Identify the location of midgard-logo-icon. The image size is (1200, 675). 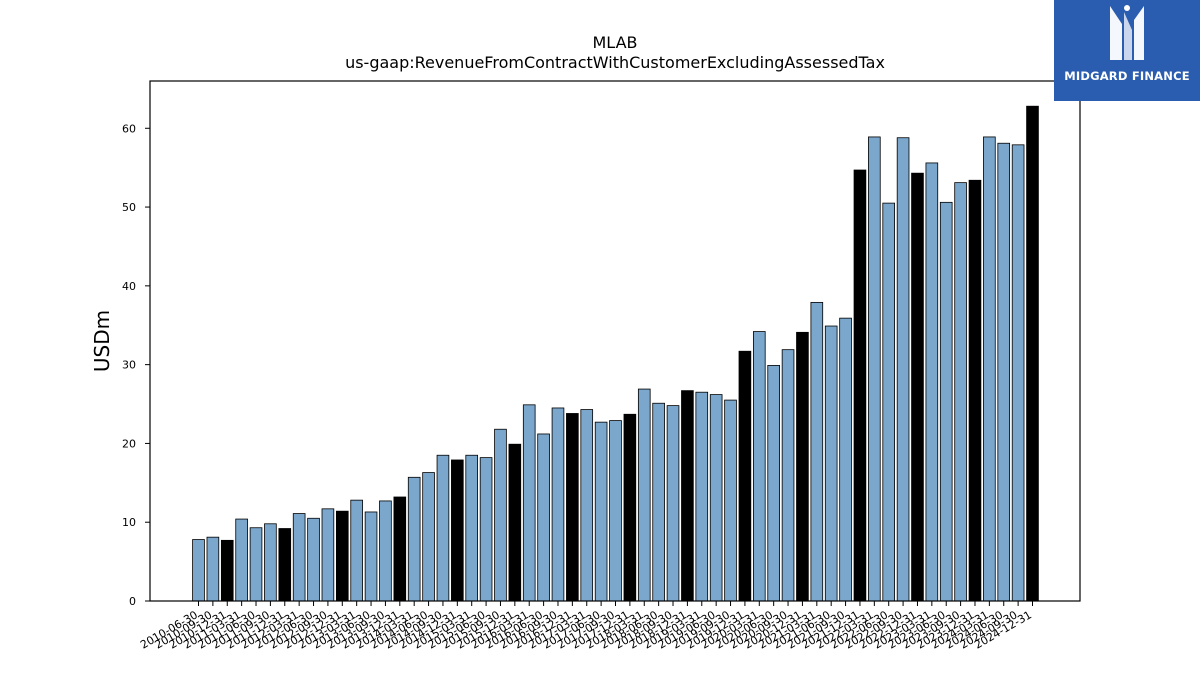
(1127, 32).